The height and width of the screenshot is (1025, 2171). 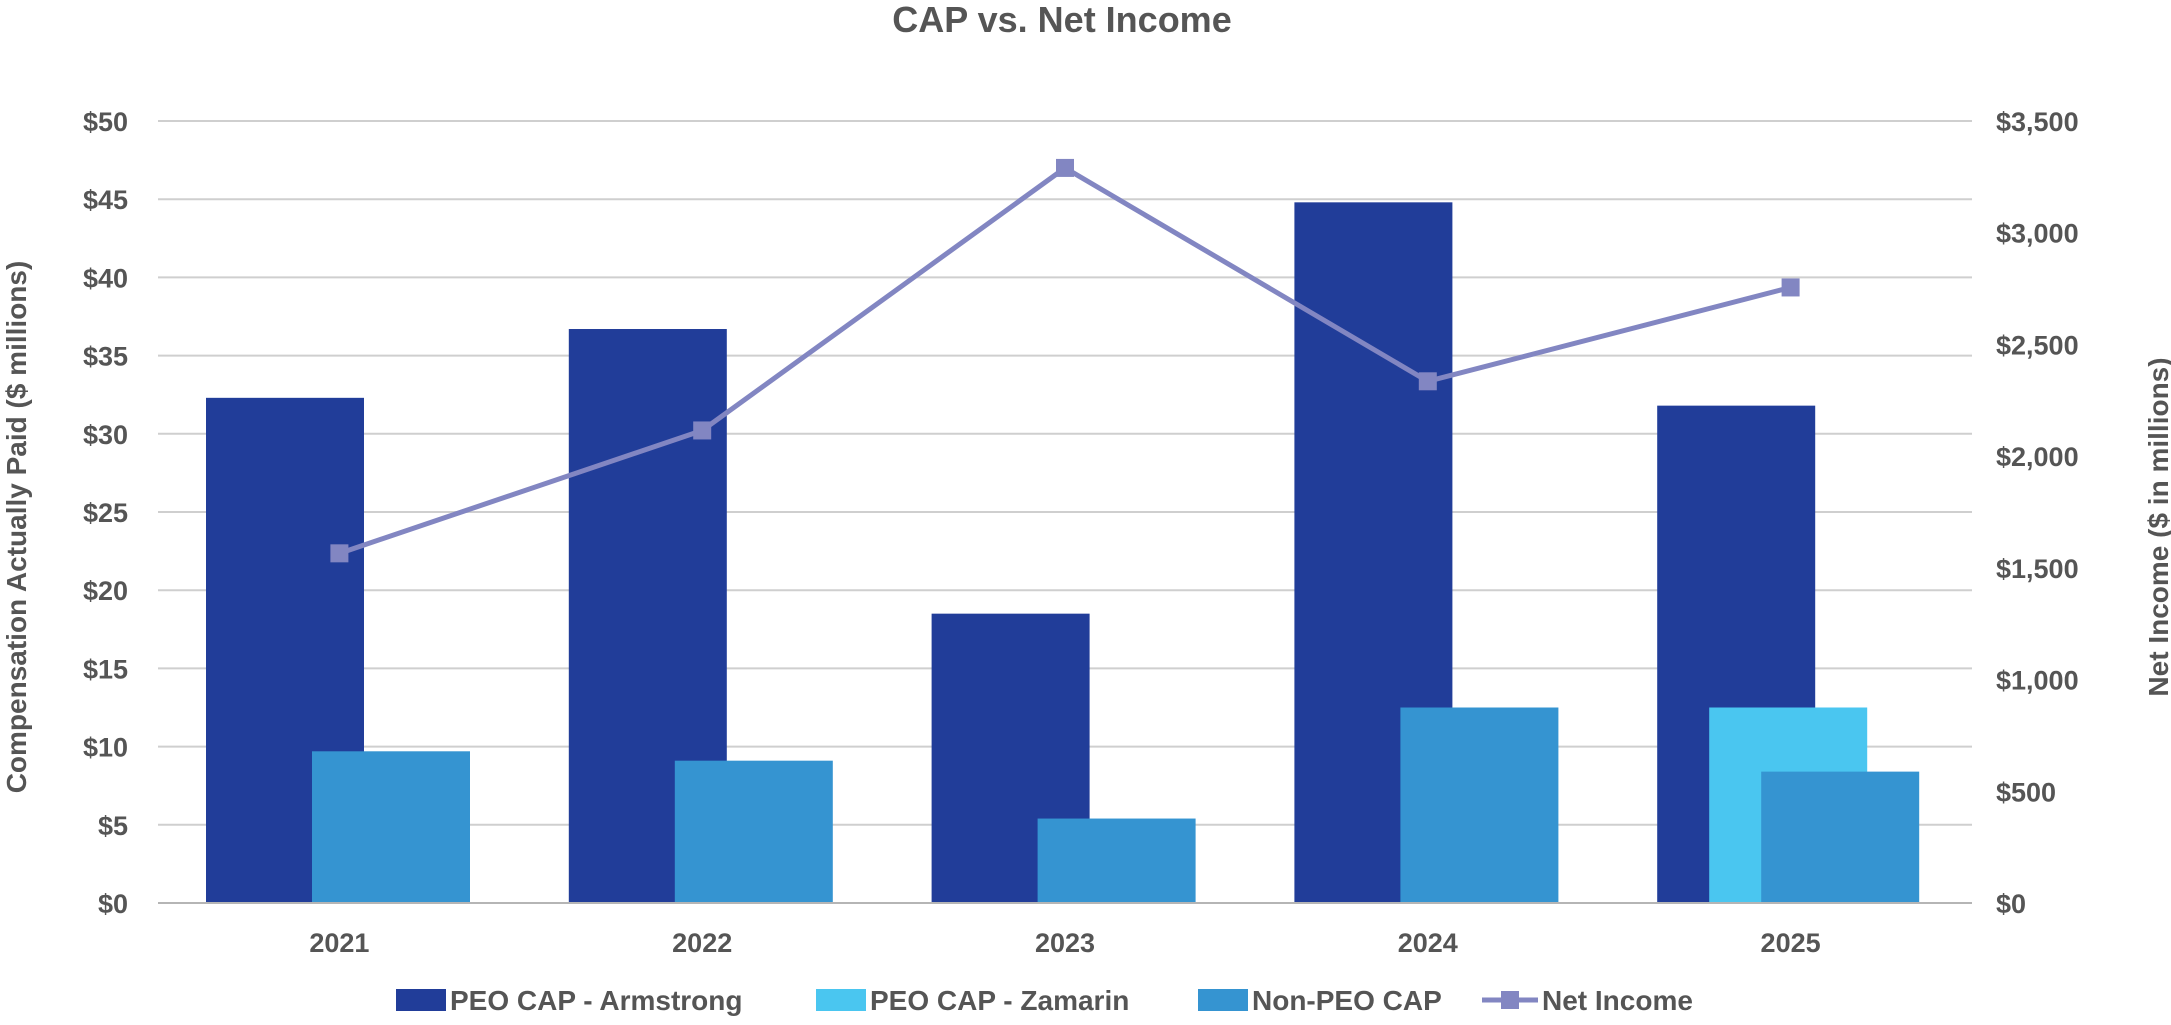 What do you see at coordinates (113, 826) in the screenshot?
I see `left-tick-label: $5` at bounding box center [113, 826].